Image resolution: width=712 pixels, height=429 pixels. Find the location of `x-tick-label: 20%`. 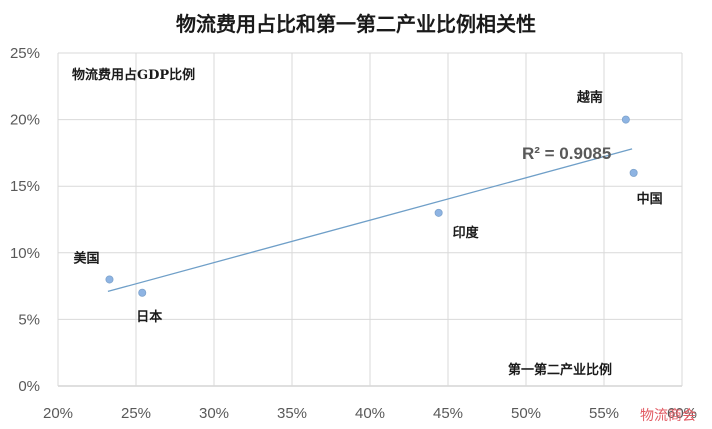

x-tick-label: 20% is located at coordinates (58, 413).